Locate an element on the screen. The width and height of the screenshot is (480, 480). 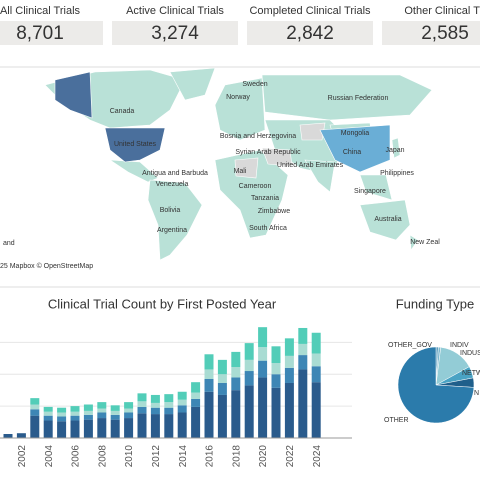
map-attribution: 25 Mapbox © OpenStreetMap is located at coordinates (46, 266).